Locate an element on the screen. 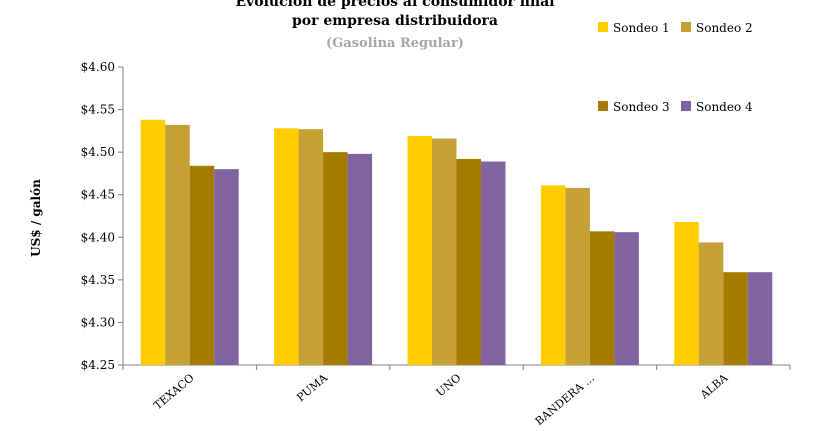 This screenshot has width=820, height=431. chart-title-line1: Evolución de precios al consumidor final is located at coordinates (394, 5).